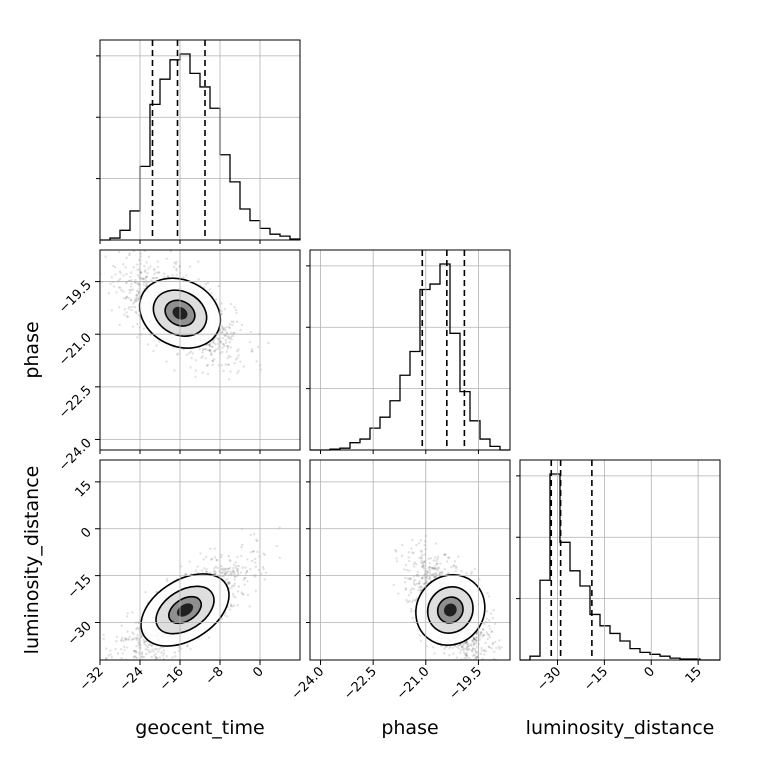 This screenshot has height=760, width=760. Describe the element at coordinates (185, 315) in the screenshot. I see `scatter-panel-phase_vs_geocent_time` at that location.